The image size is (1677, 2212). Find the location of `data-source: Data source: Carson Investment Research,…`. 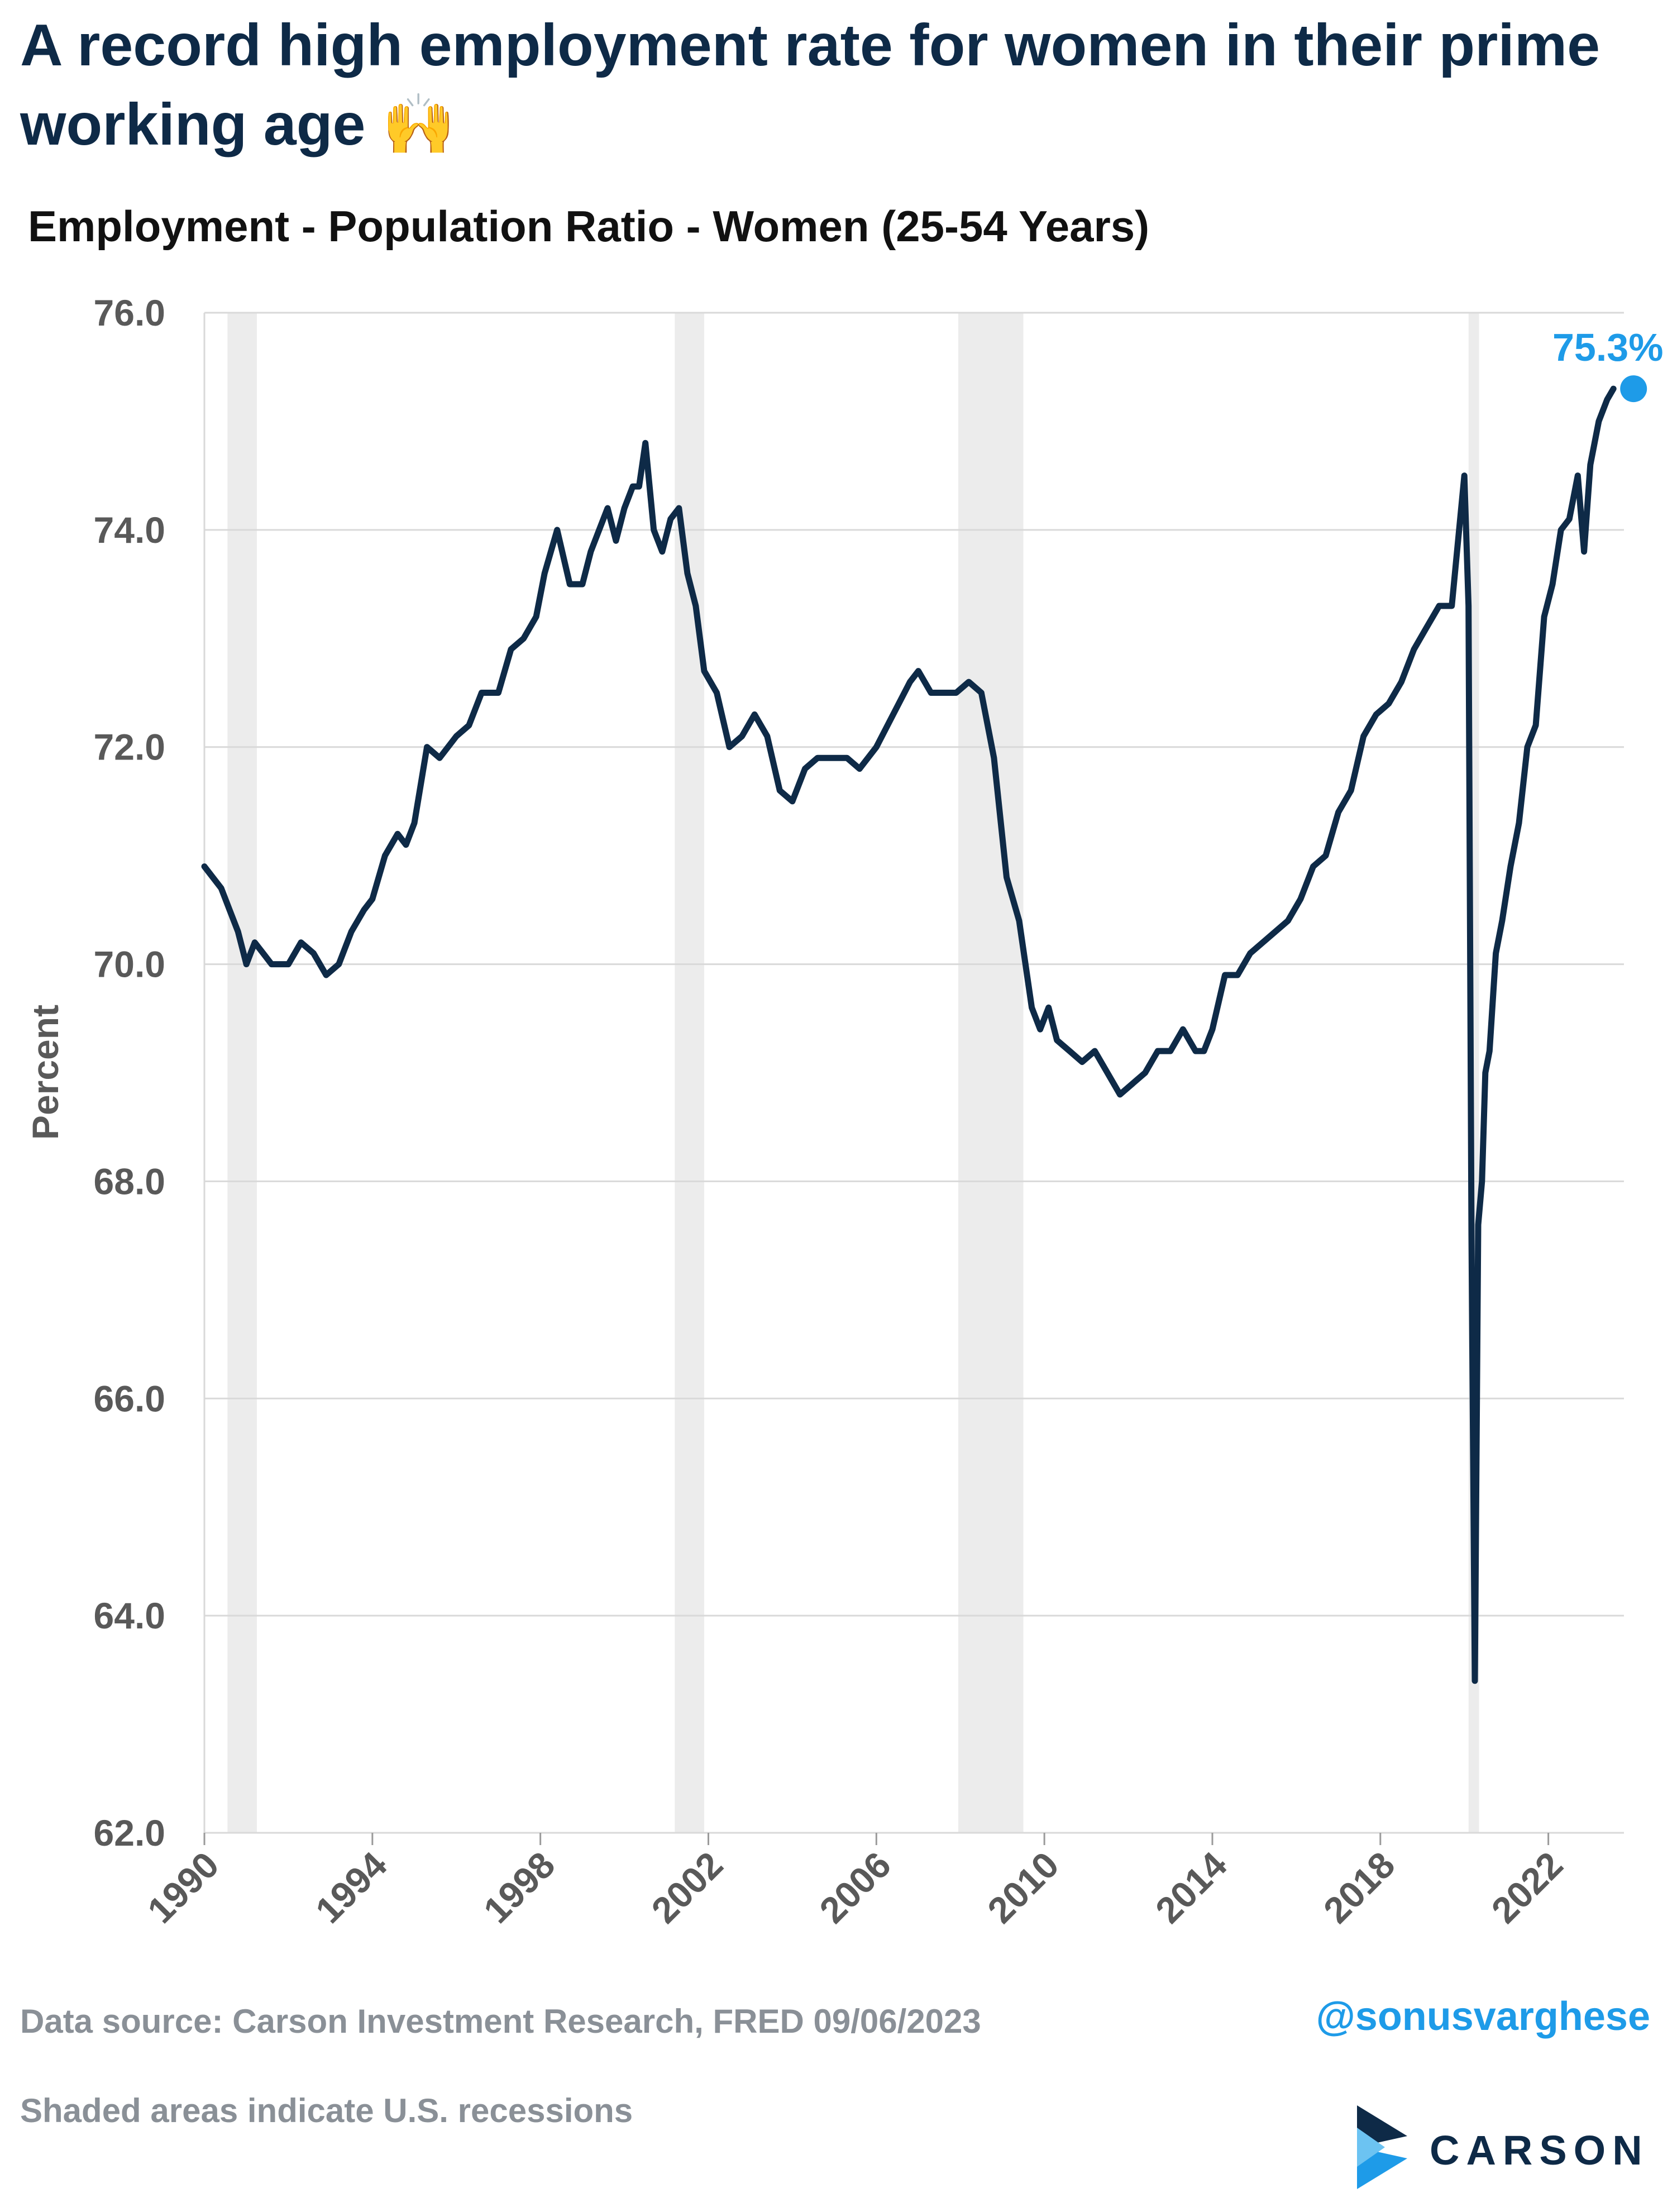

data-source: Data source: Carson Investment Research,… is located at coordinates (500, 2021).